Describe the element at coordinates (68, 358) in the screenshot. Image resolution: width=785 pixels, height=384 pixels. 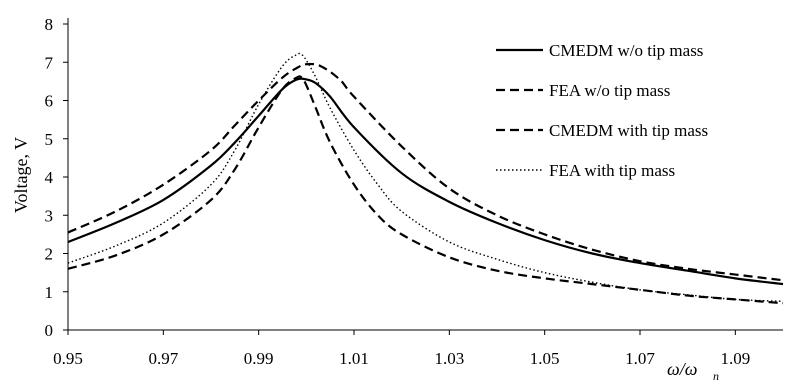
I see `x-tick-label: 0.95` at that location.